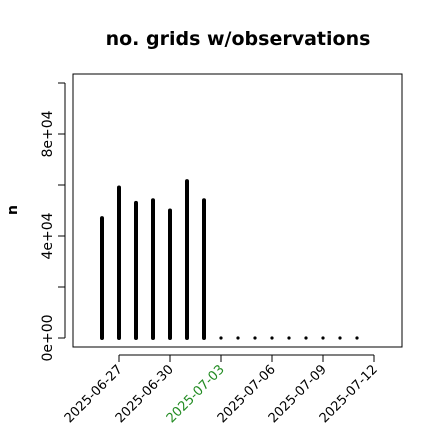  I want to click on y-tick-label: 8e+04, so click(48, 133).